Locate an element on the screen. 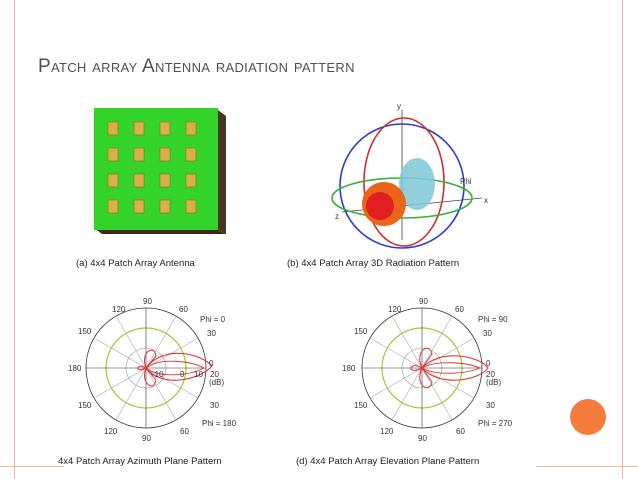  az-angle-60: 60 is located at coordinates (183, 309).